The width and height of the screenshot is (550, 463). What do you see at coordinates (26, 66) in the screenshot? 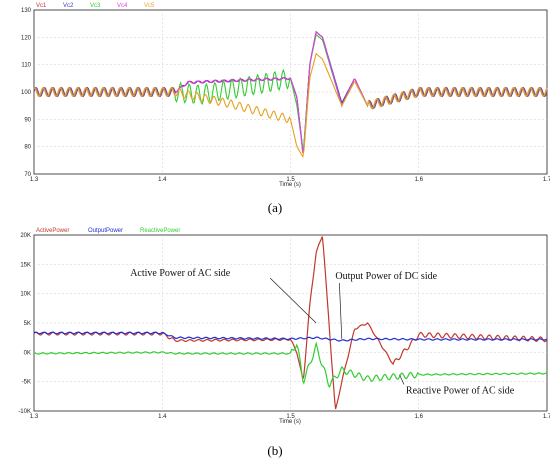
I see `chart-a-y-tick-label: 110` at bounding box center [26, 66].